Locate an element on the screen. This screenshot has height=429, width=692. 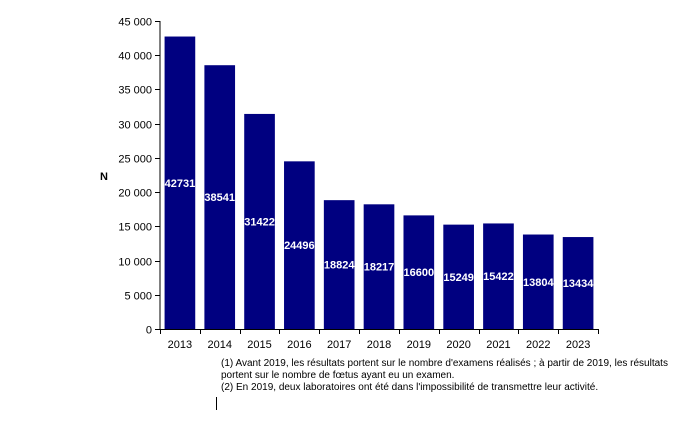
data-label-2020: 15249 is located at coordinates (458, 278).